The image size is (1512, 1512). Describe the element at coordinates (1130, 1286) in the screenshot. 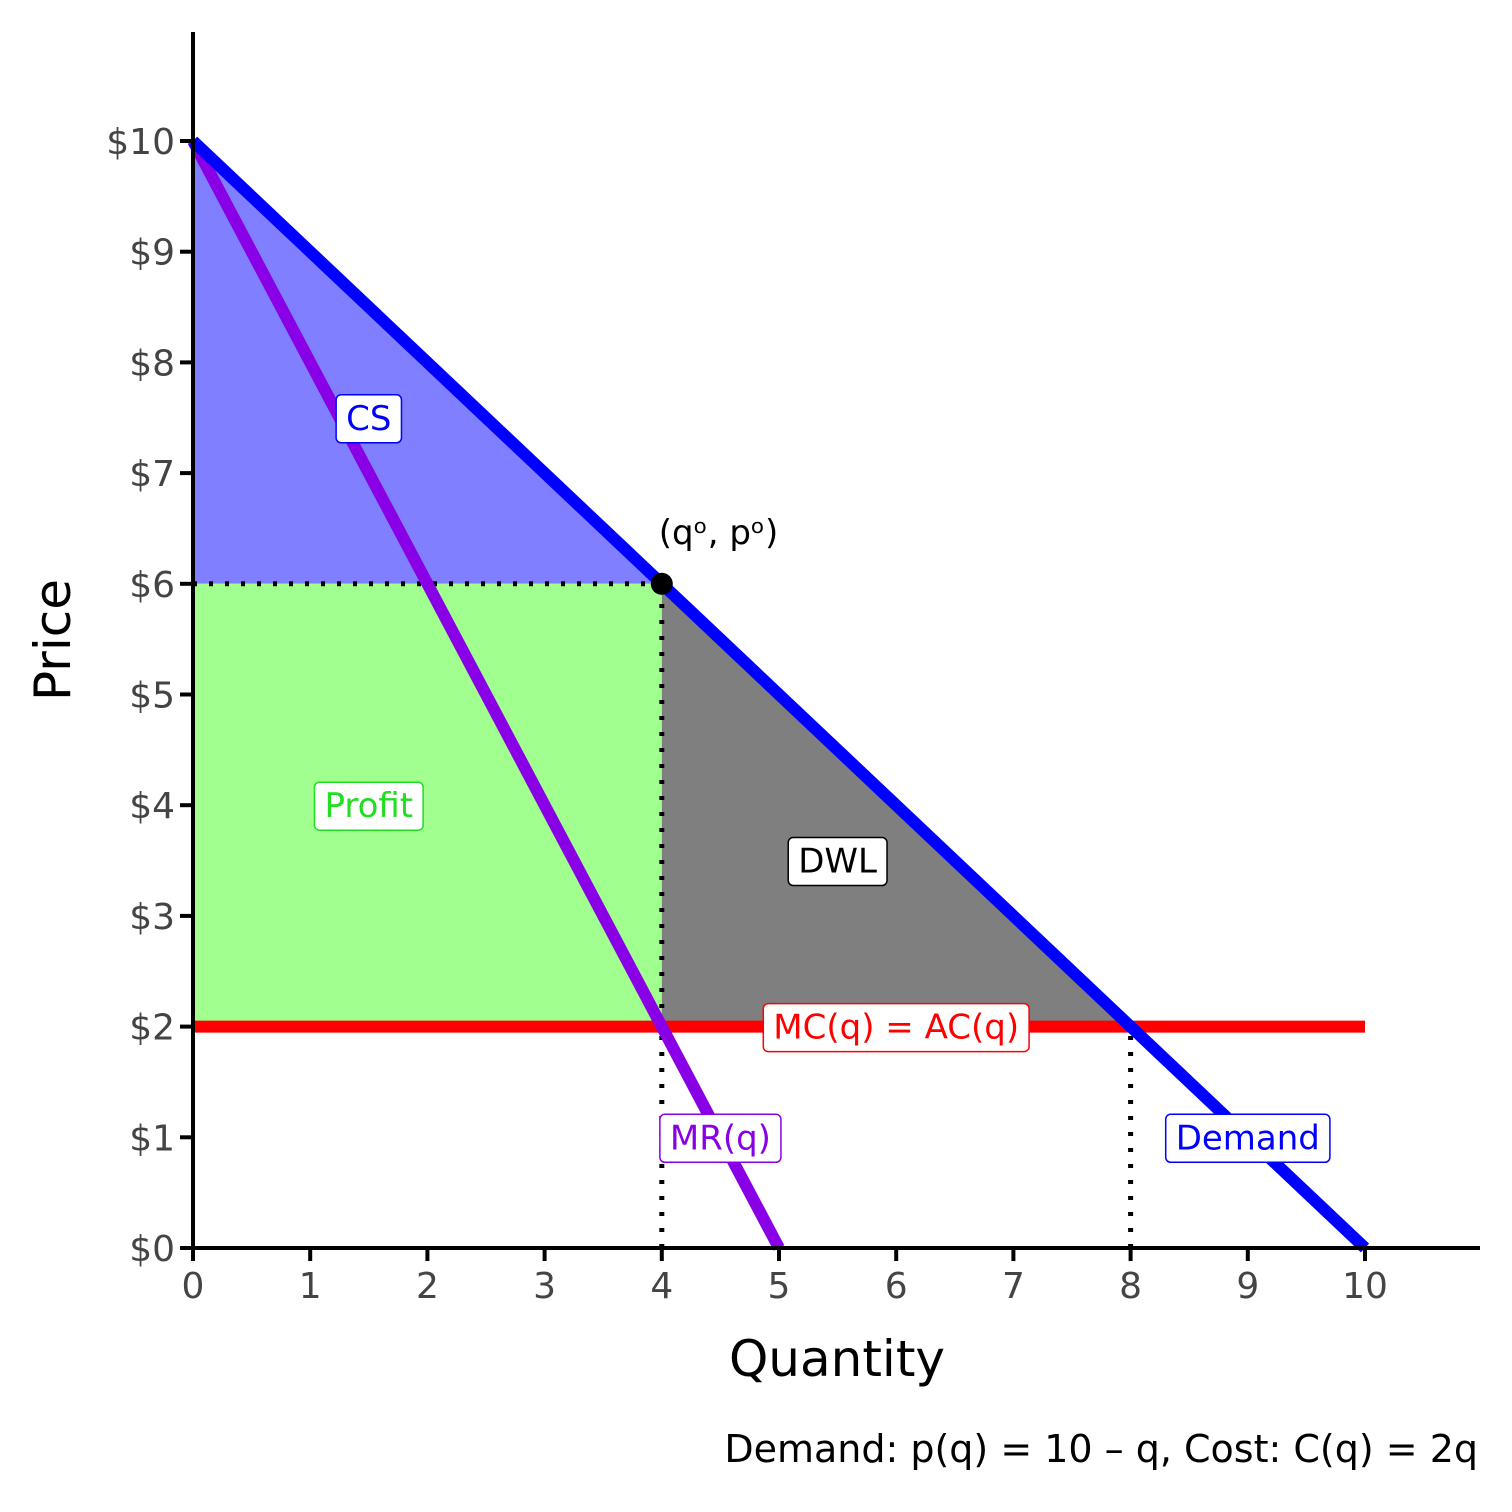

I see `x-tick-label: 8` at that location.